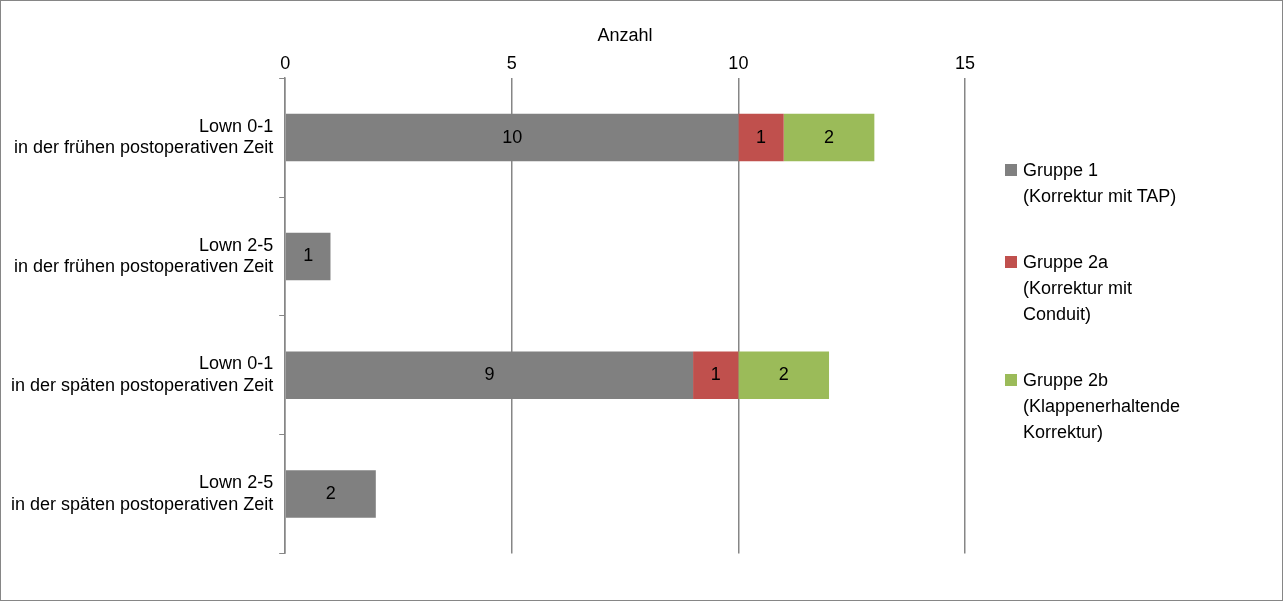 The image size is (1283, 601). What do you see at coordinates (142, 373) in the screenshot?
I see `y-tick-label: Lown 0-1 in der späten postoperativen Zeit` at bounding box center [142, 373].